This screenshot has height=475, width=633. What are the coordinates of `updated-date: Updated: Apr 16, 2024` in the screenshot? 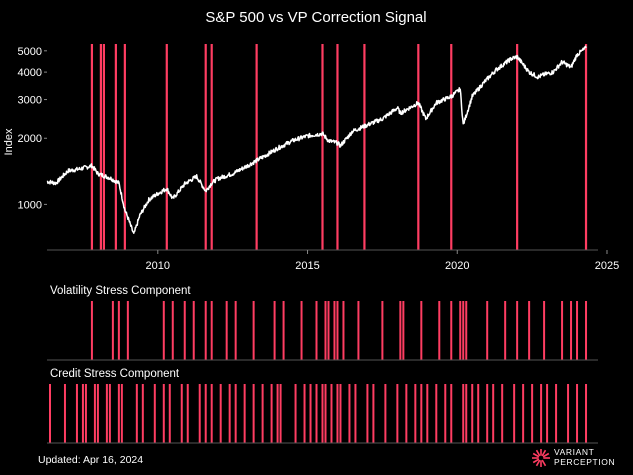 It's located at (90, 460).